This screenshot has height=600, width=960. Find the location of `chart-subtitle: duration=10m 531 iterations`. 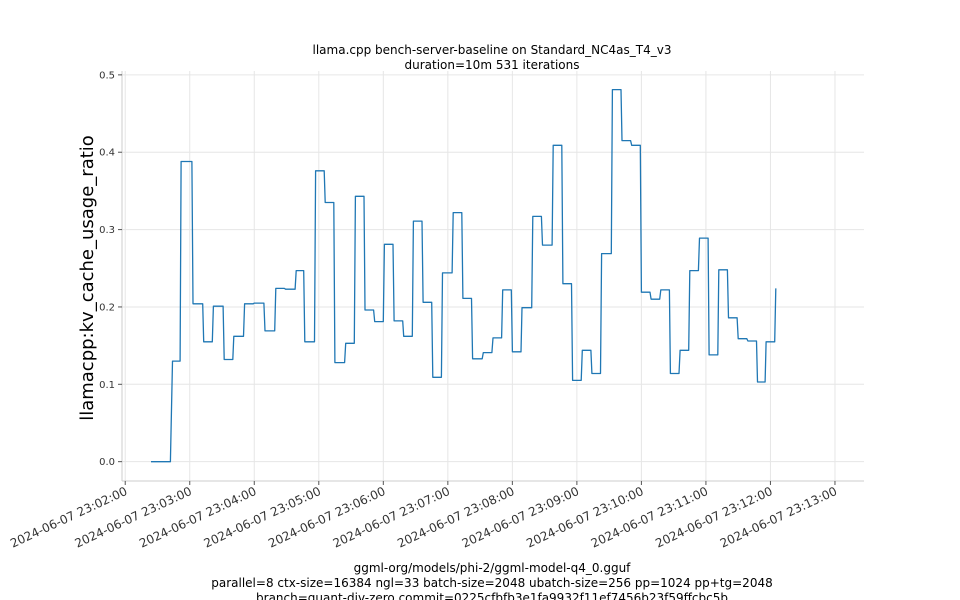

chart-subtitle: duration=10m 531 iterations is located at coordinates (492, 65).